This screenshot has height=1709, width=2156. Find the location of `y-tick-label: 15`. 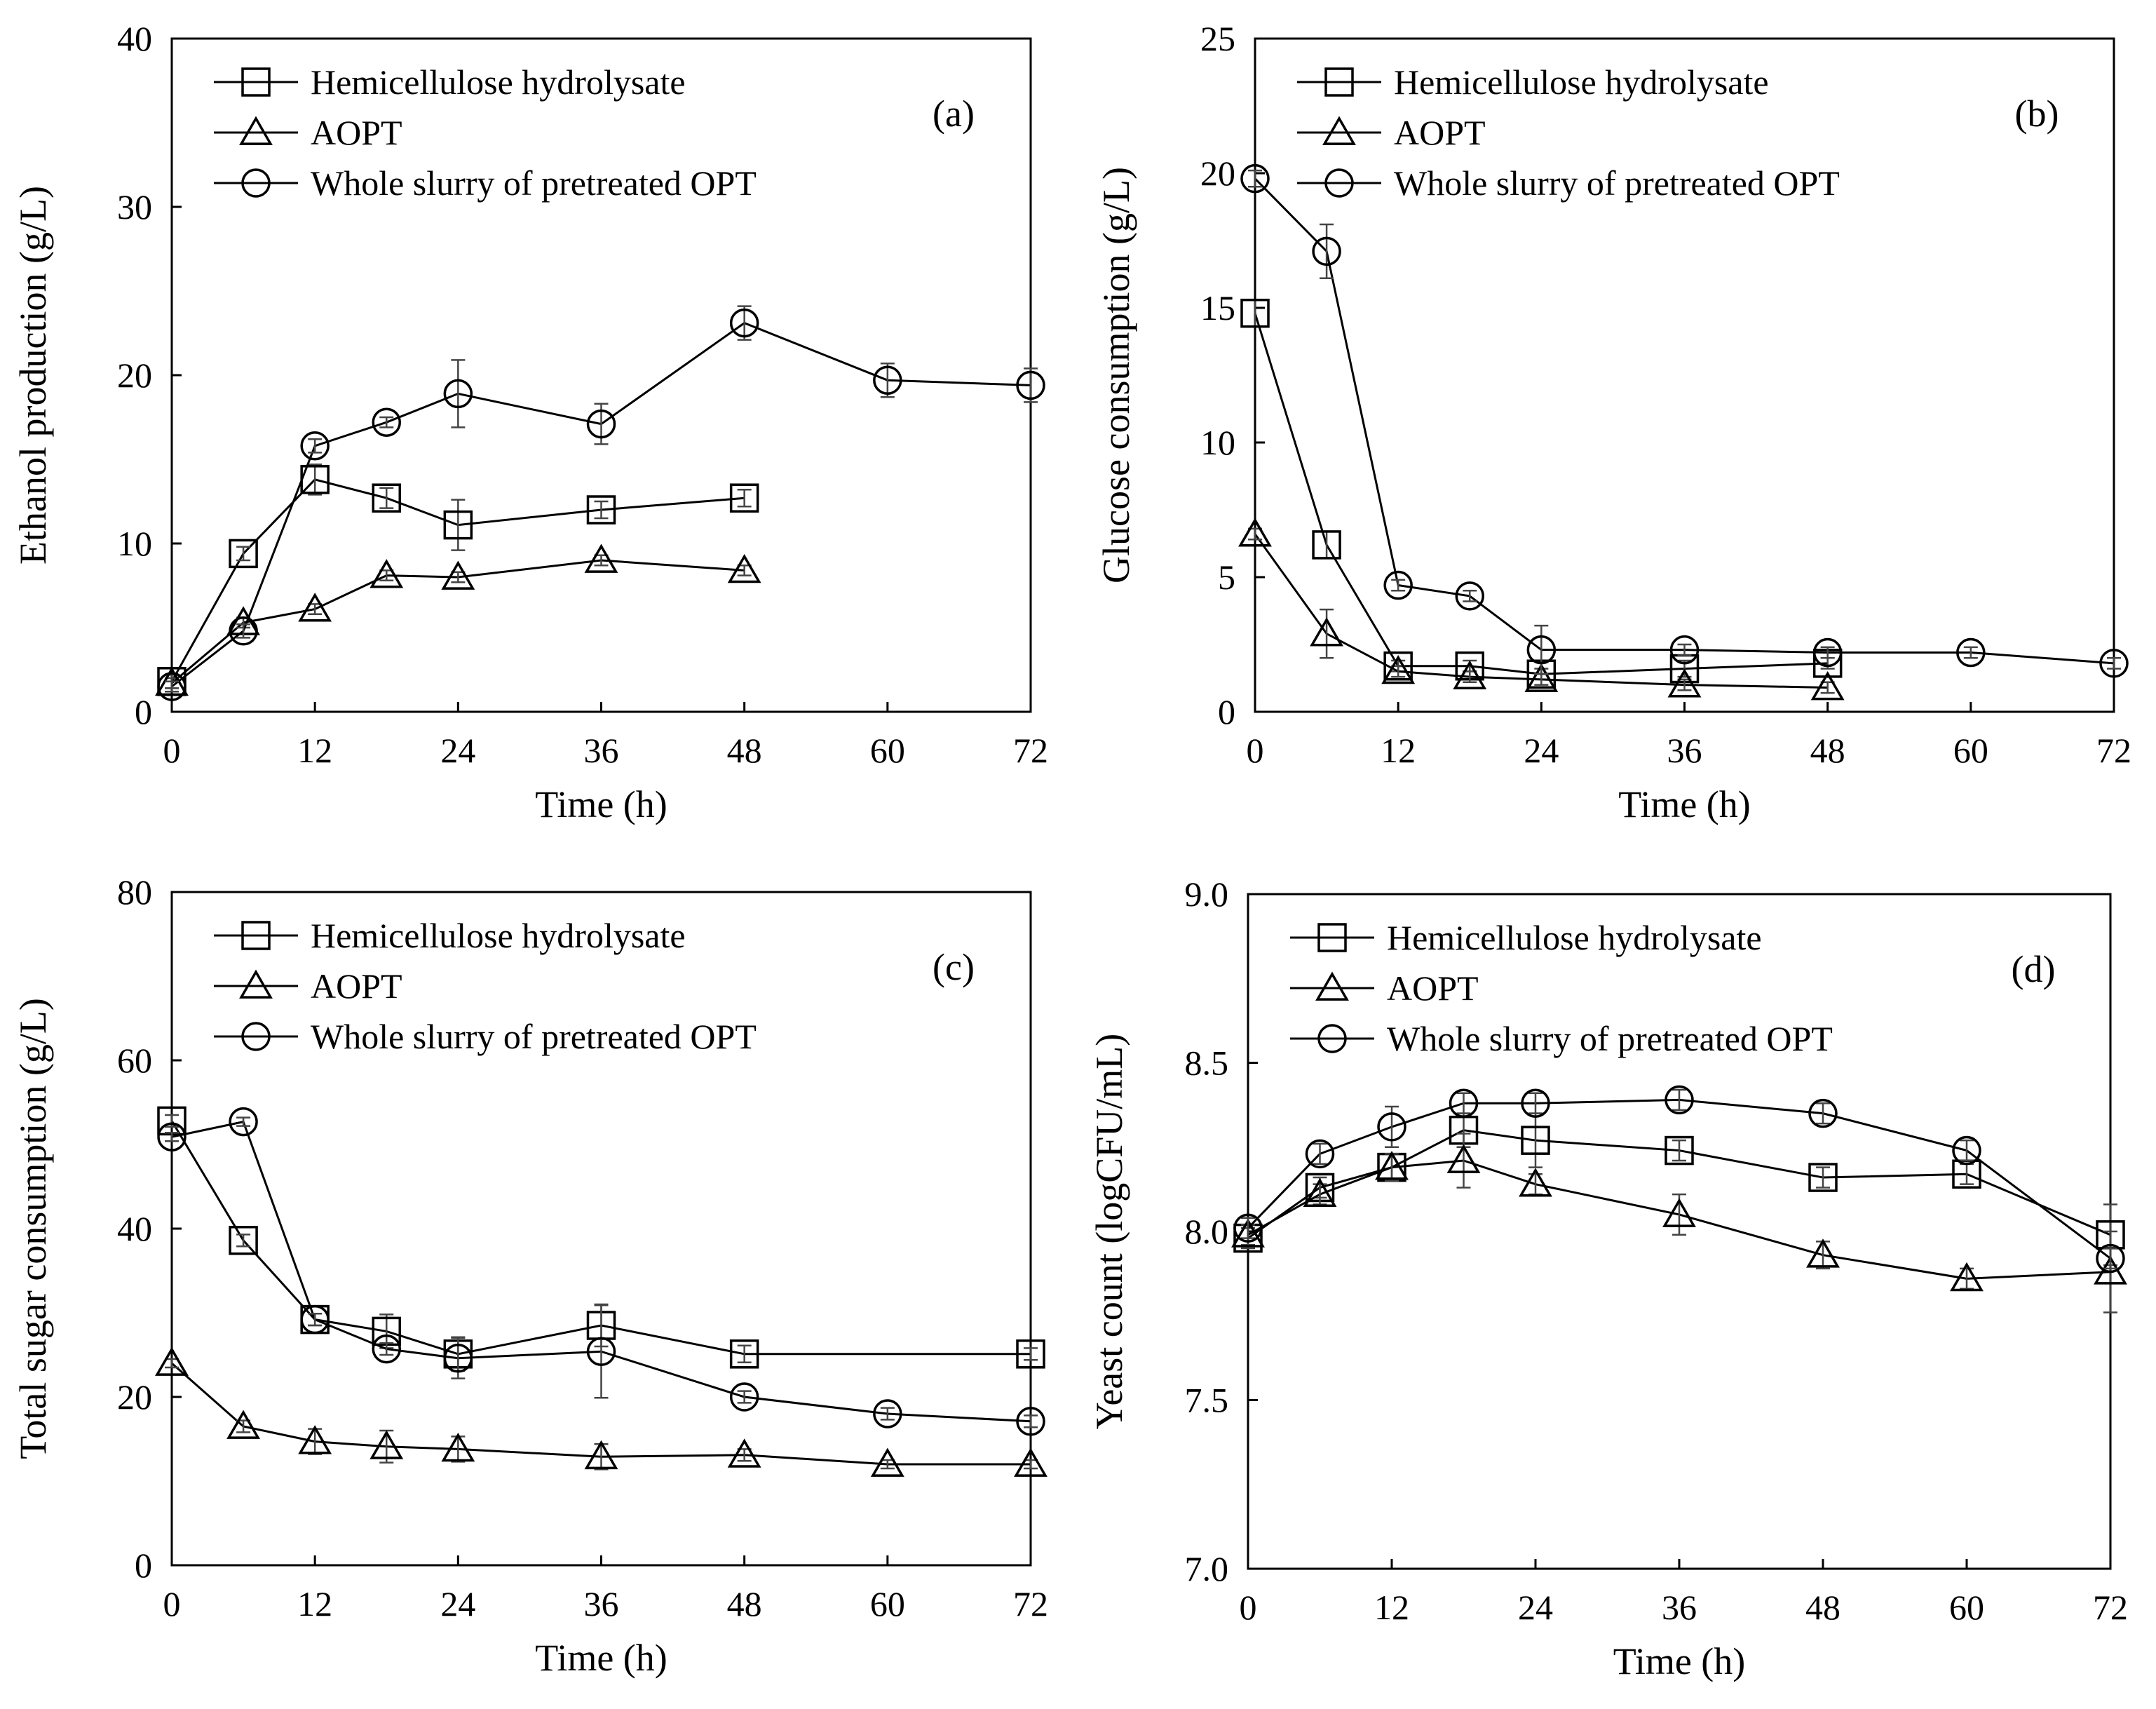

y-tick-label: 15 is located at coordinates (1218, 307).